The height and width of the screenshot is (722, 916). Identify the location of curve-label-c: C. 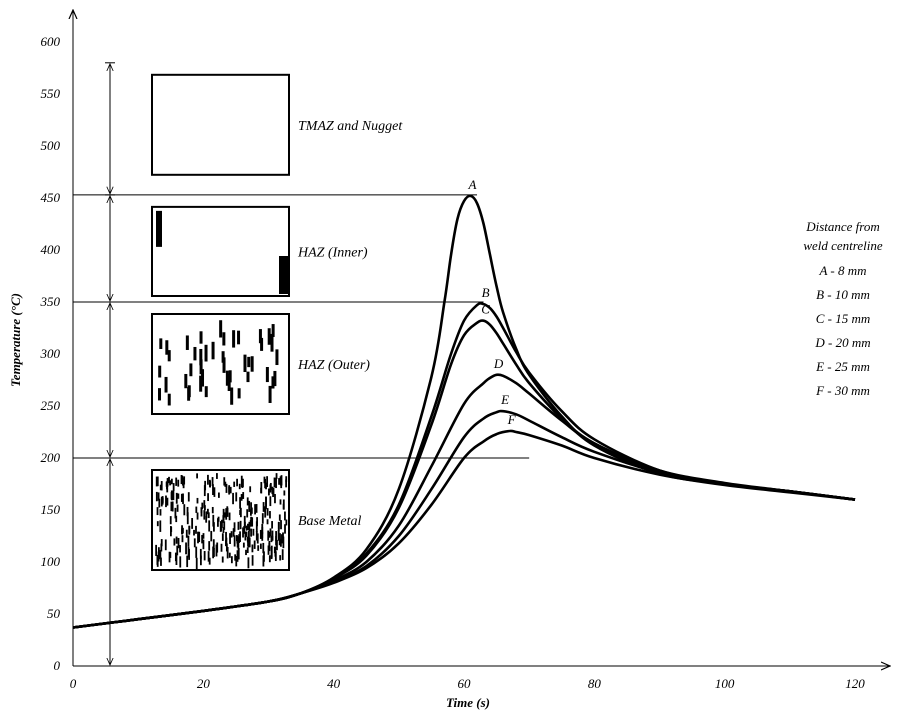
(485, 309).